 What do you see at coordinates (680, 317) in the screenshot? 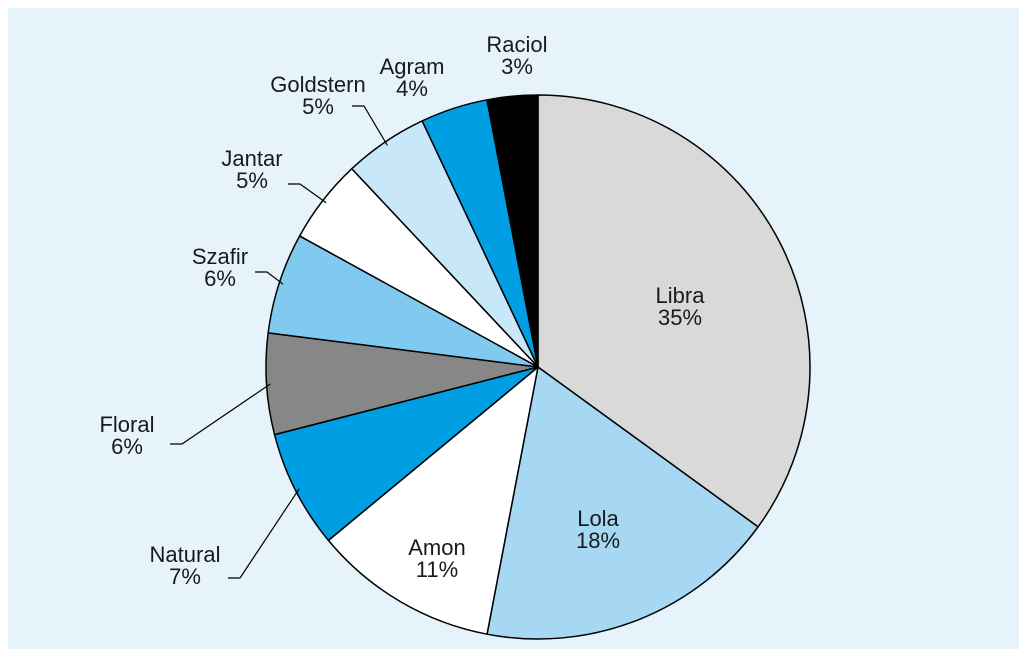
I see `slice-value-label: 35%` at bounding box center [680, 317].